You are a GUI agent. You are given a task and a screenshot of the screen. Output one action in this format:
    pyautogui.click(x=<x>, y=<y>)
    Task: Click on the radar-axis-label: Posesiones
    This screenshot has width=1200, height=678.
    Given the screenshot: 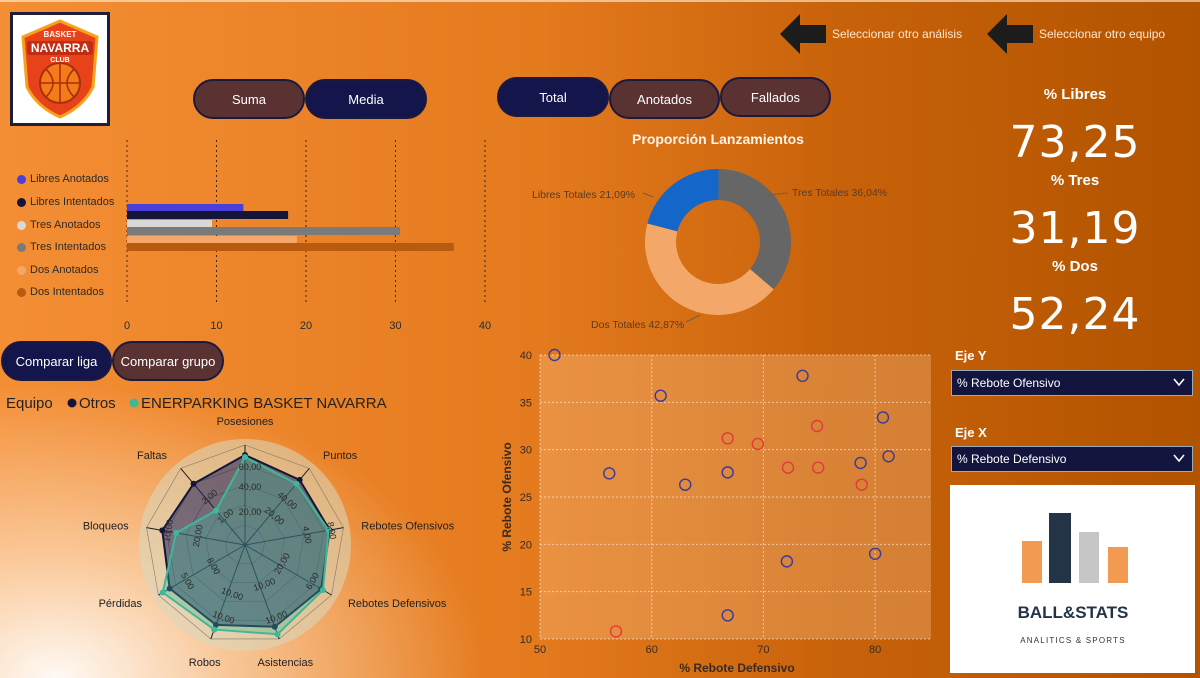 What is the action you would take?
    pyautogui.click(x=245, y=422)
    